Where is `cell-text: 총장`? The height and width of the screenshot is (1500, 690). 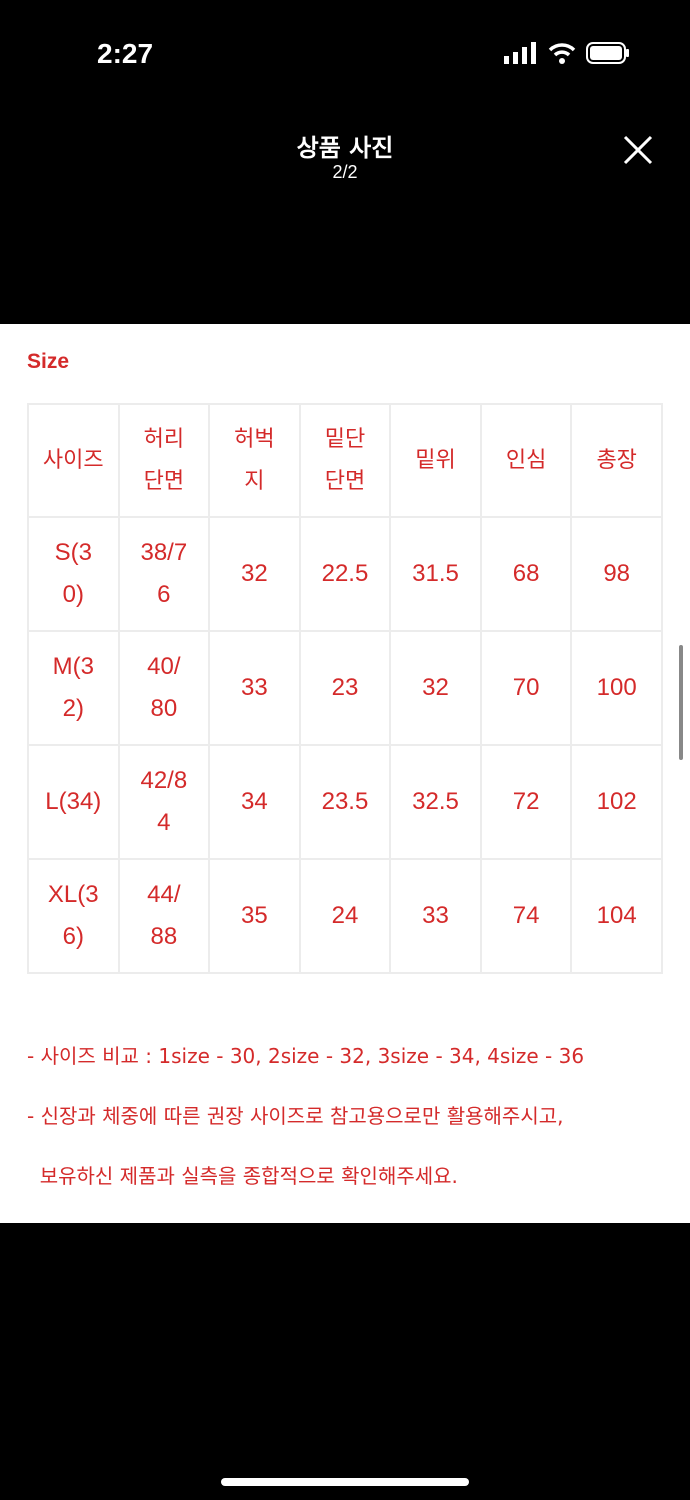
cell-text: 총장 is located at coordinates (616, 460).